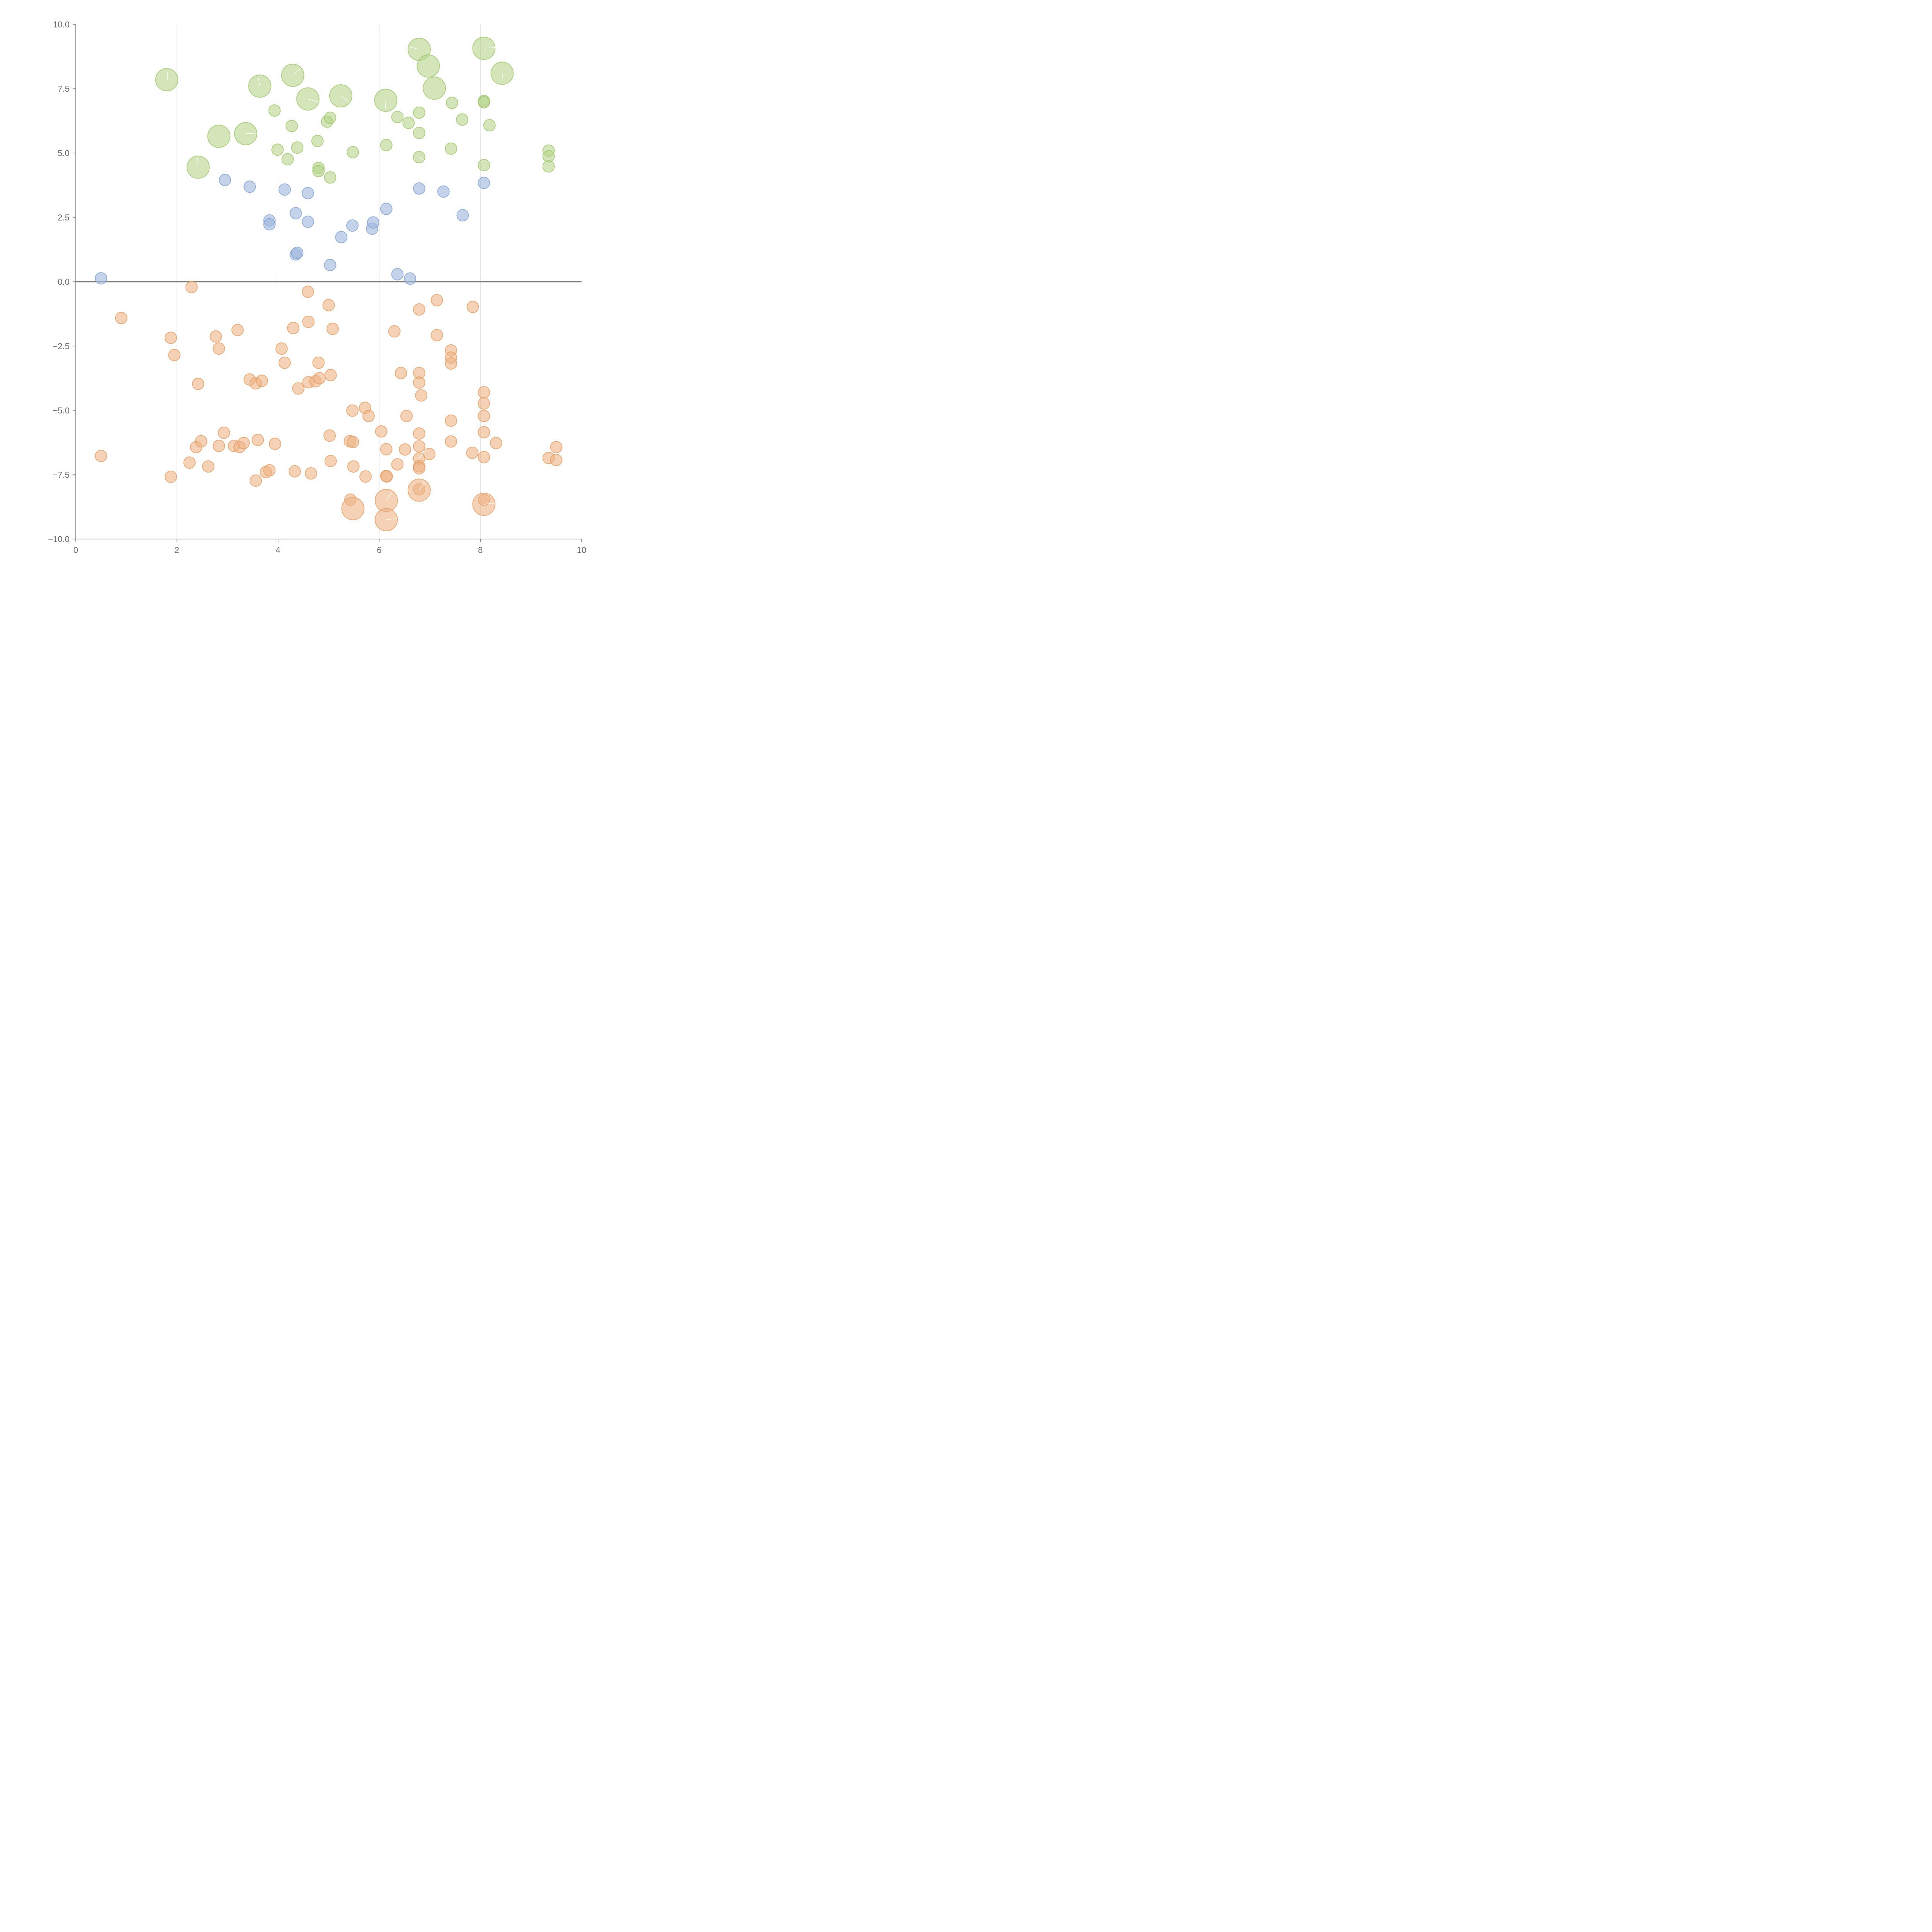 This screenshot has height=1932, width=1932. Describe the element at coordinates (330, 547) in the screenshot. I see `x-axis-ticks: 0 2 4 6 8 10` at that location.